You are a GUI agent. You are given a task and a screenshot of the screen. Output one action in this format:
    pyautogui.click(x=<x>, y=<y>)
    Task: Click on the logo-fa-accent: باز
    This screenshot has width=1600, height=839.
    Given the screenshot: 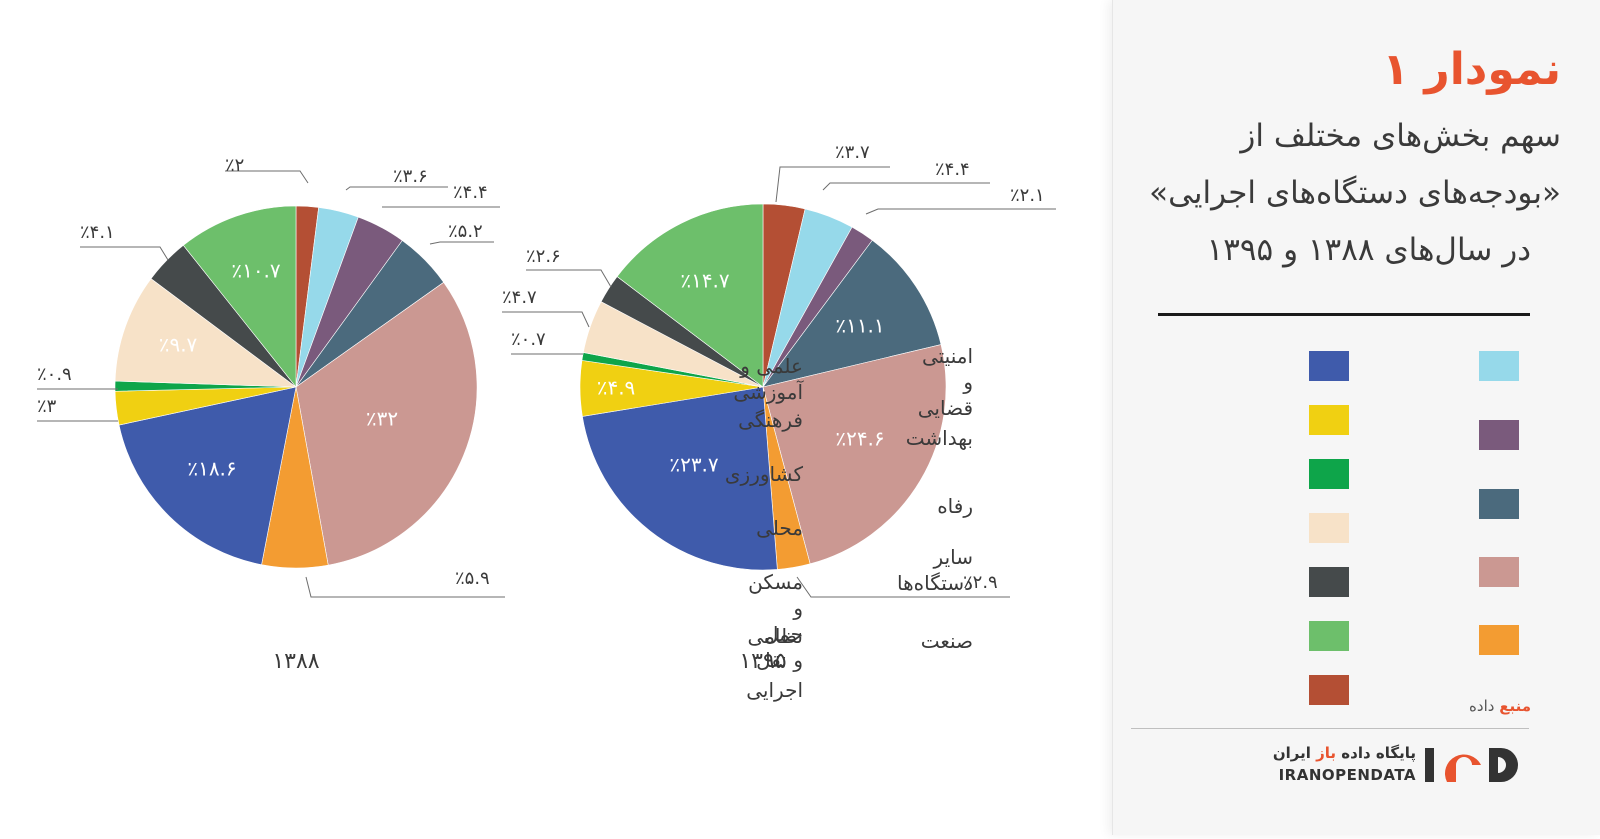 What is the action you would take?
    pyautogui.click(x=1326, y=753)
    